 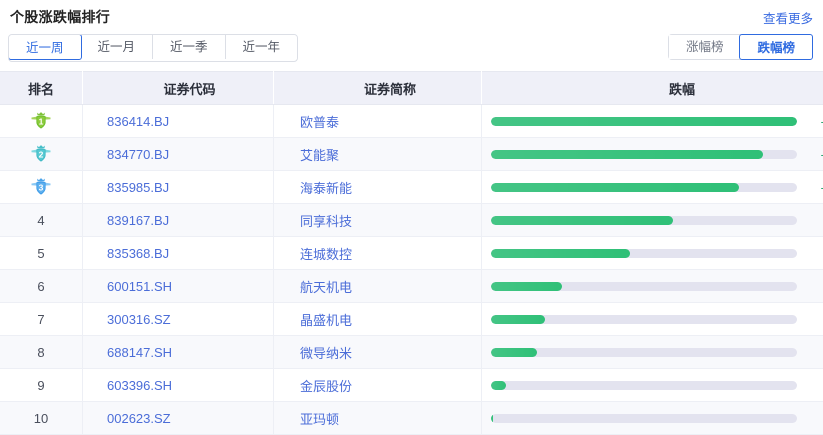 I want to click on cell-name: 金辰股份, so click(x=378, y=385).